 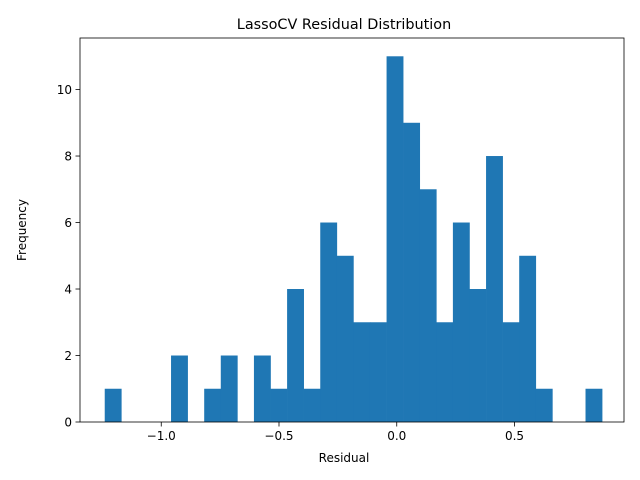 What do you see at coordinates (68, 156) in the screenshot?
I see `y-tick-label: 8` at bounding box center [68, 156].